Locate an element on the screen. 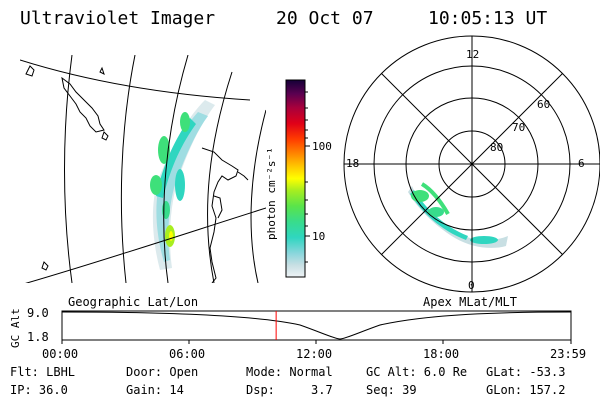 The height and width of the screenshot is (400, 600). time-label: 10:05:13 UT is located at coordinates (488, 18).